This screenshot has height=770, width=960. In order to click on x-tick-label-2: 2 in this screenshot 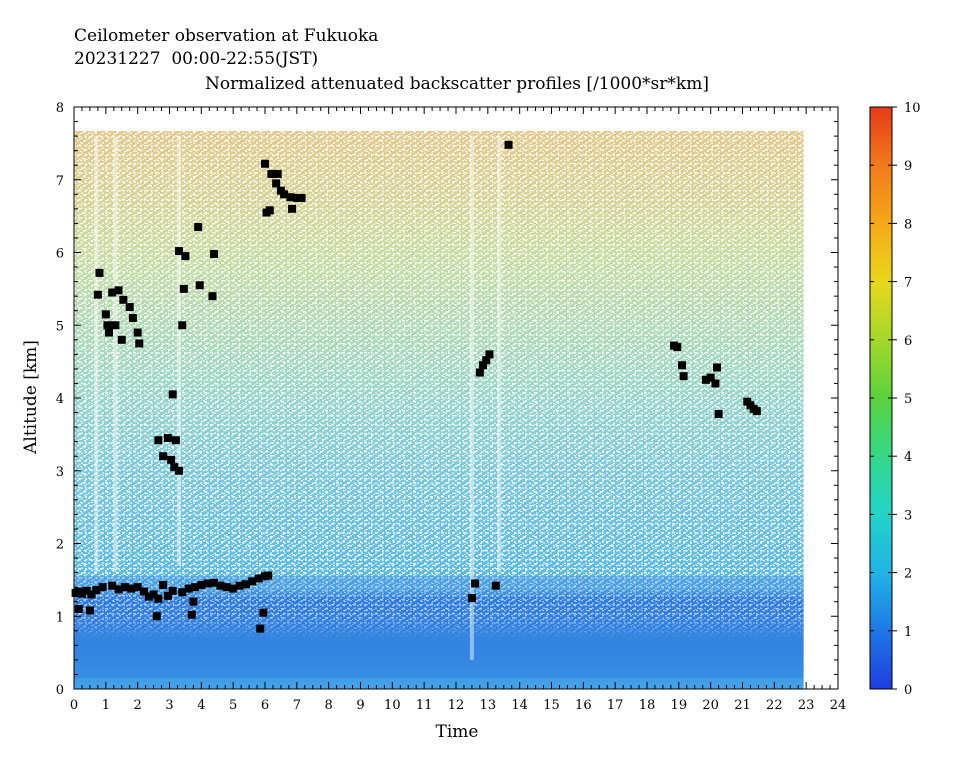, I will do `click(138, 705)`.